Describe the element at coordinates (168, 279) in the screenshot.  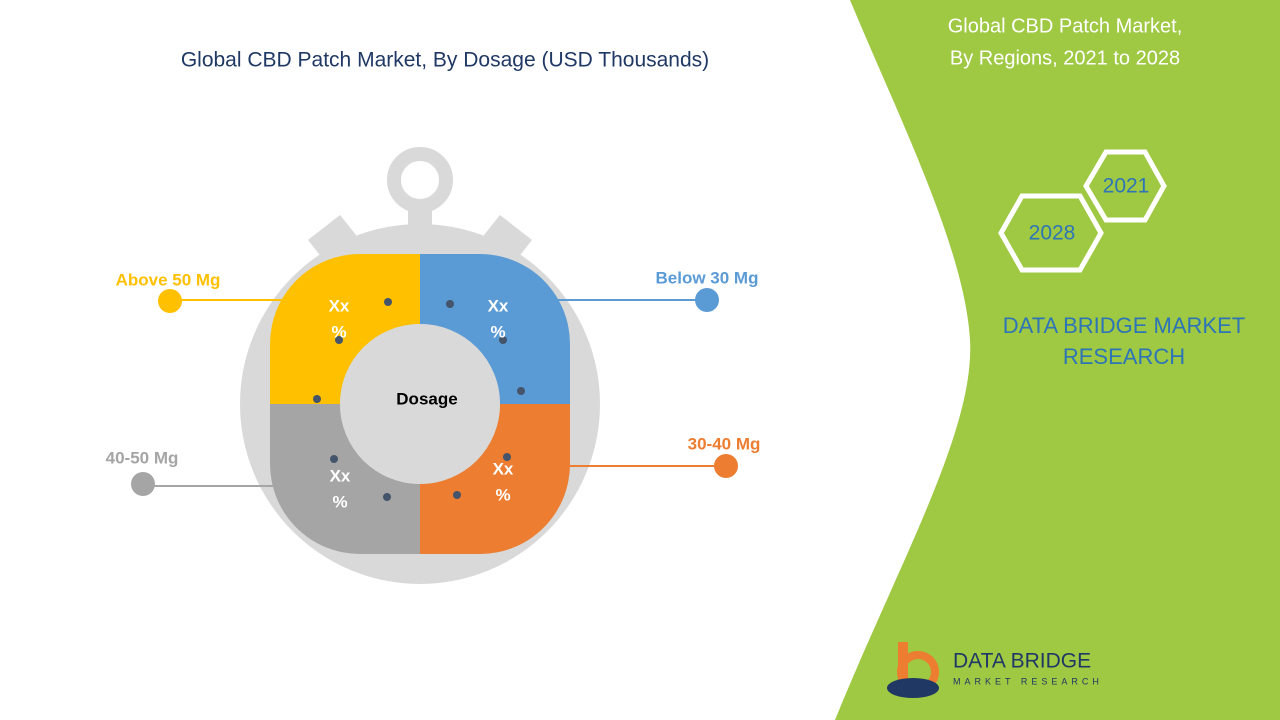
I see `segment-label: Above 50 Mg` at that location.